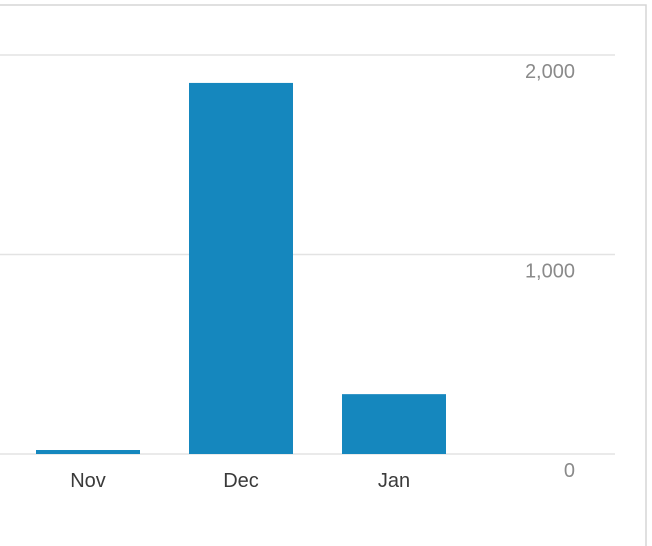 This screenshot has width=652, height=546. I want to click on x-tick-label: Dec, so click(241, 481).